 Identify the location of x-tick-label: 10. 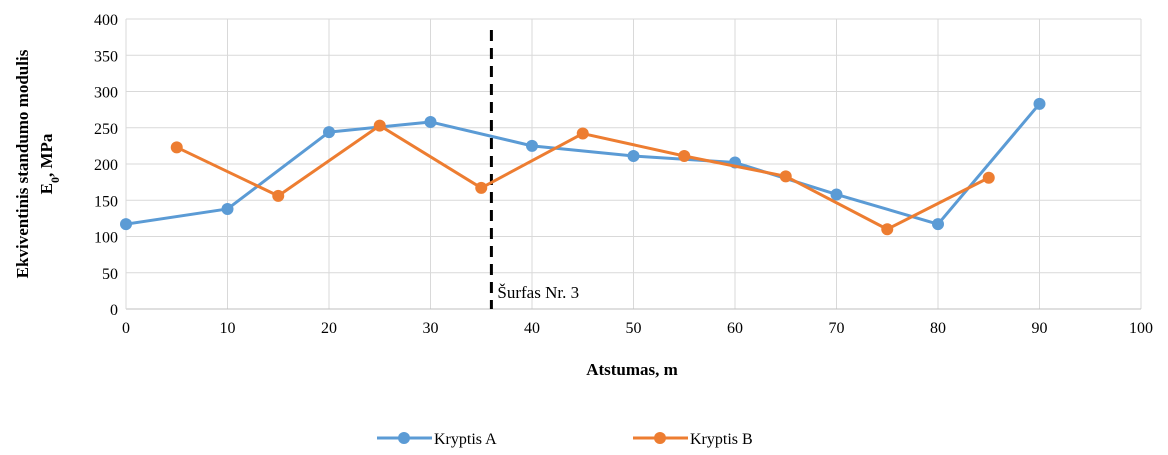
(228, 328).